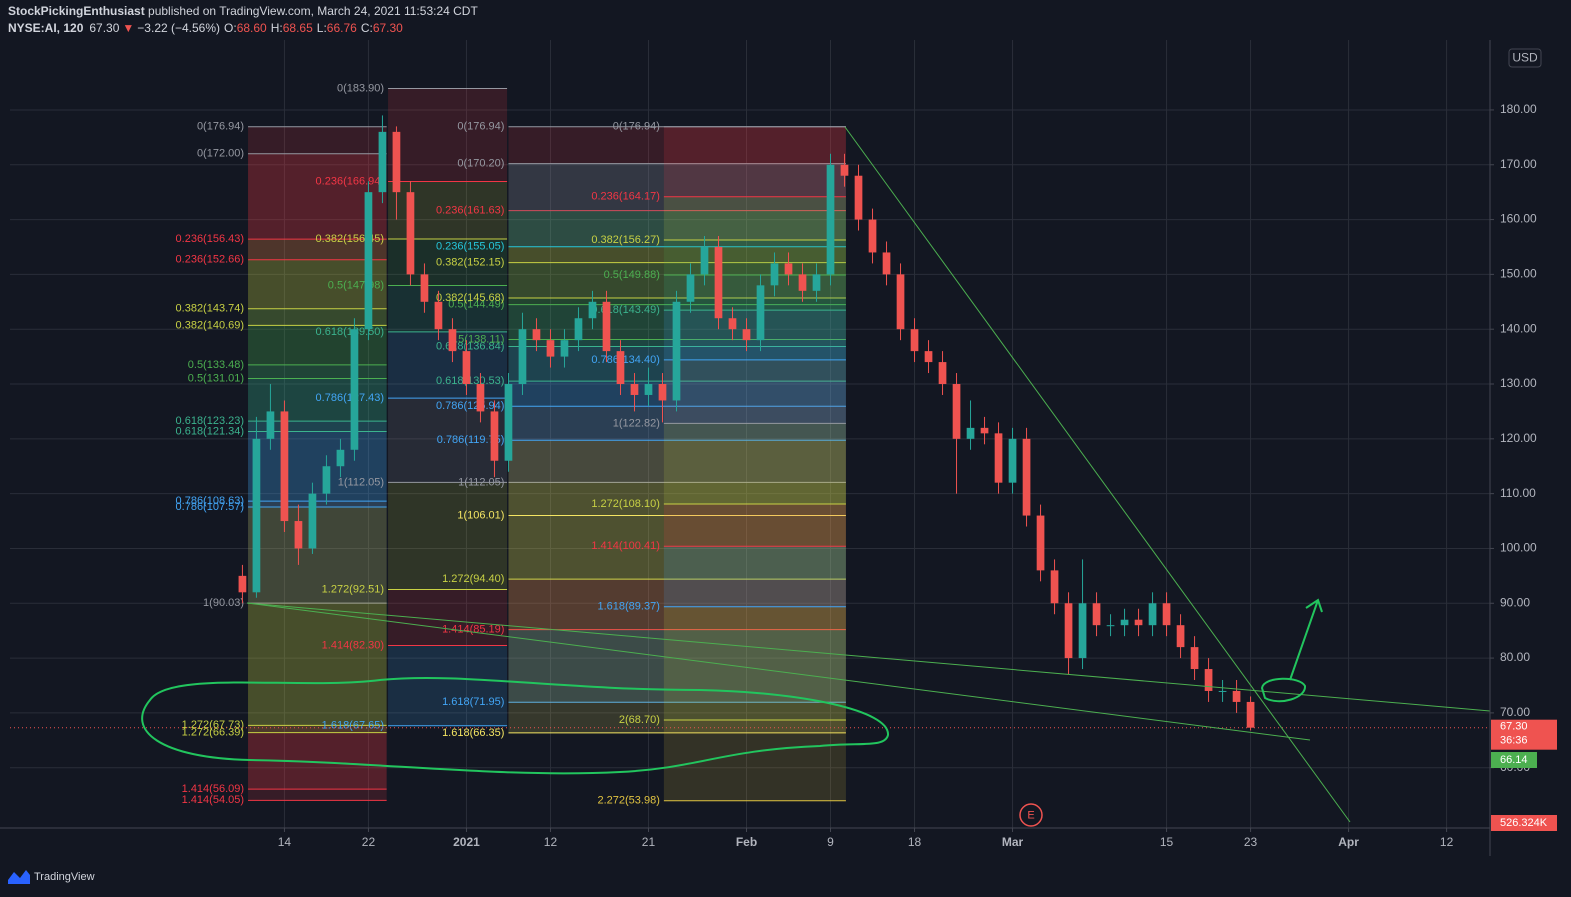  Describe the element at coordinates (210, 239) in the screenshot. I see `fib-label: 0.236(156.43)` at that location.